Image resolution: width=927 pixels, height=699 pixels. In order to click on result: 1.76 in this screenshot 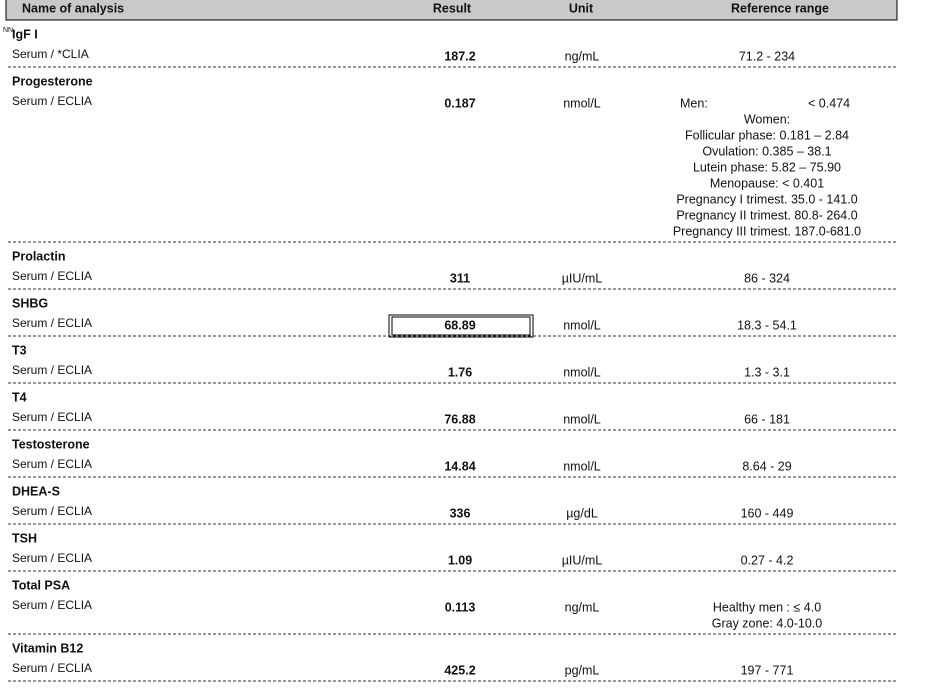, I will do `click(460, 372)`.